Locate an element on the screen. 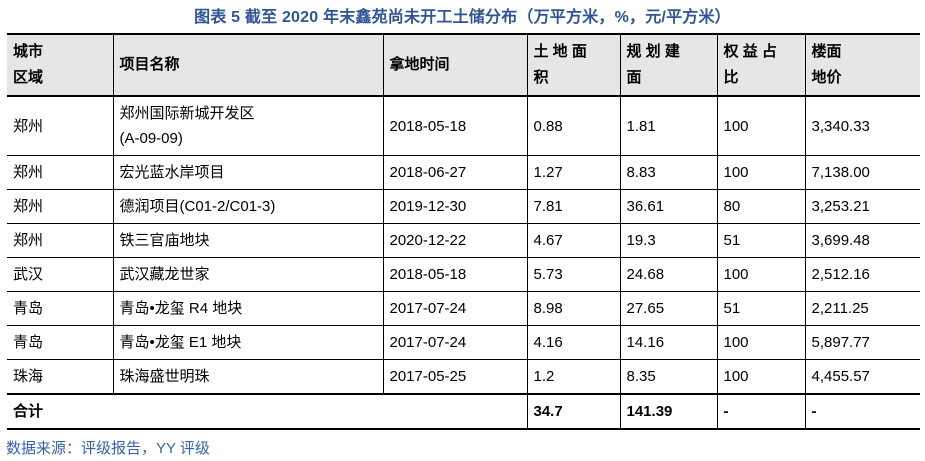  city-cell: 珠海 is located at coordinates (60, 376).